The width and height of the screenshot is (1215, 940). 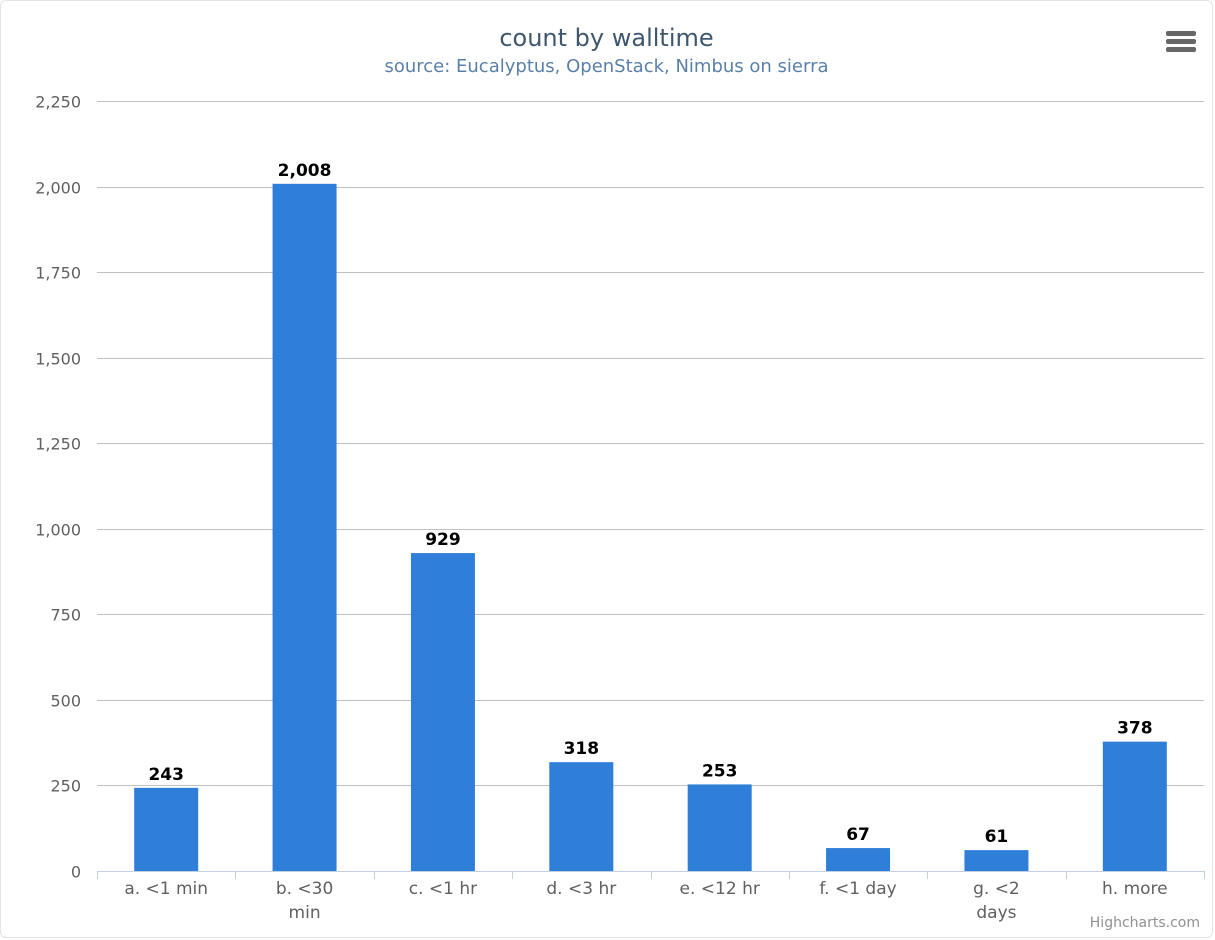 I want to click on x-tick-label: h. more, so click(x=1135, y=889).